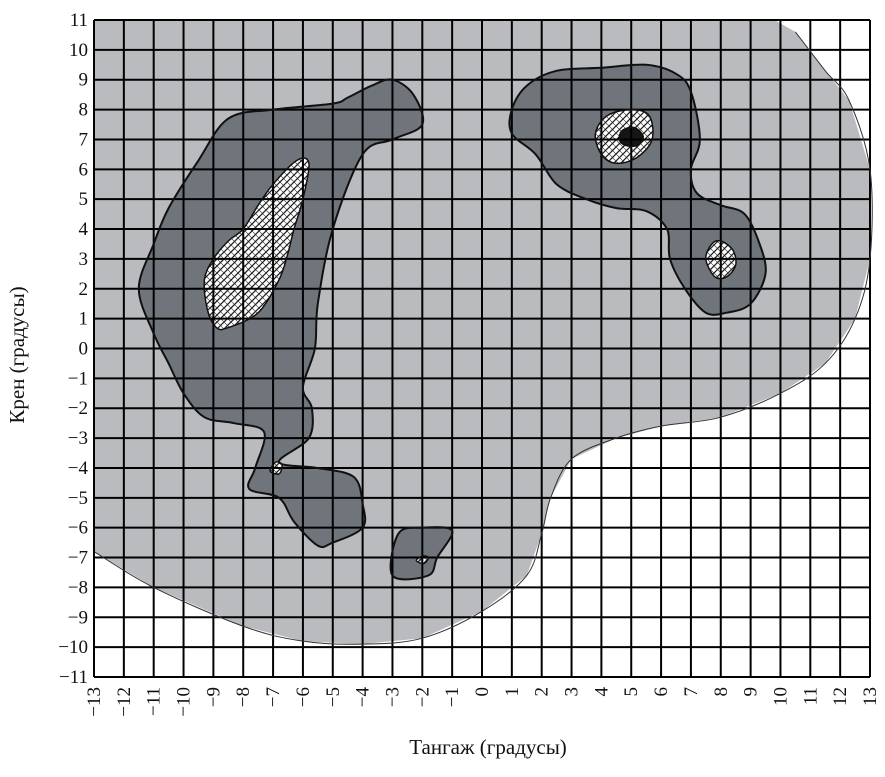 The width and height of the screenshot is (885, 777). Describe the element at coordinates (78, 438) in the screenshot. I see `y-tick-label: −3` at that location.